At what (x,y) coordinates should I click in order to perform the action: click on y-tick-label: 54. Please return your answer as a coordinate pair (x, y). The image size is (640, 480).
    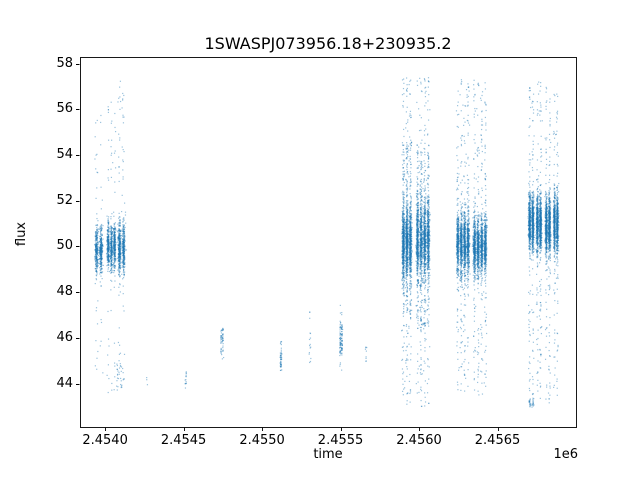
    Looking at the image, I should click on (64, 155).